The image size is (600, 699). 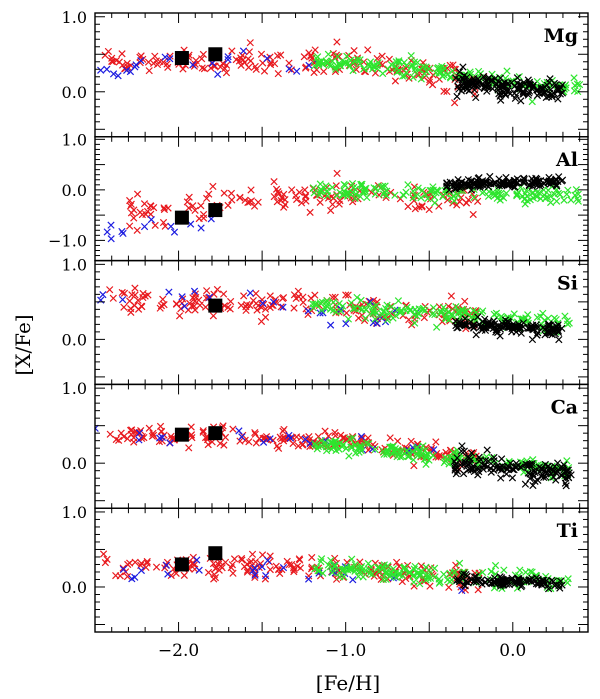 What do you see at coordinates (259, 308) in the screenshot?
I see `series-blue-si` at bounding box center [259, 308].